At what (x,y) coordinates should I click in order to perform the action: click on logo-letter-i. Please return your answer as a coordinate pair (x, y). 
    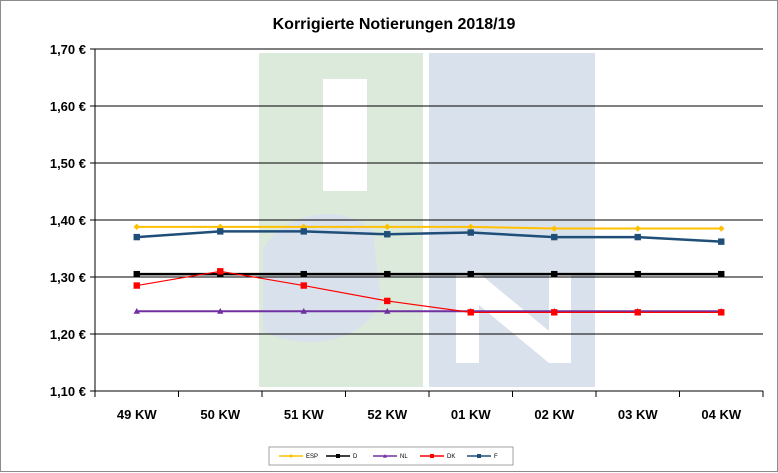
    Looking at the image, I should click on (345, 135).